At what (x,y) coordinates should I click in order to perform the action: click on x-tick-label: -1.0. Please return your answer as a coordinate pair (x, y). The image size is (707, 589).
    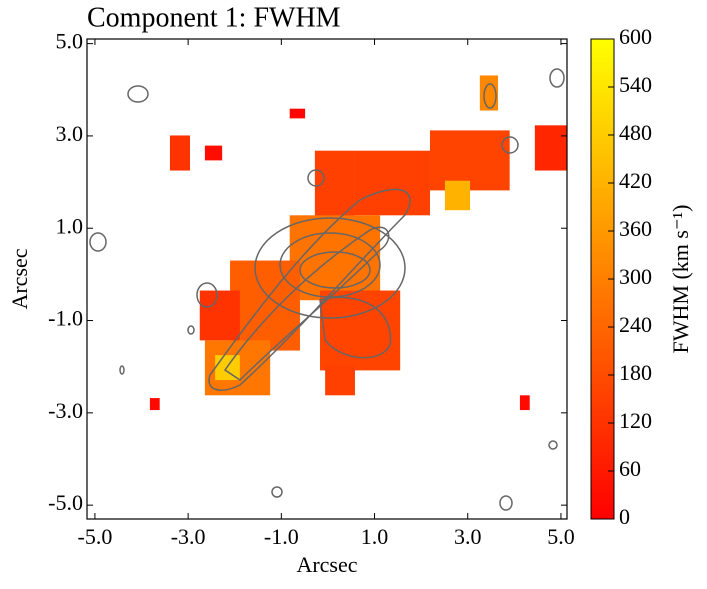
    Looking at the image, I should click on (281, 536).